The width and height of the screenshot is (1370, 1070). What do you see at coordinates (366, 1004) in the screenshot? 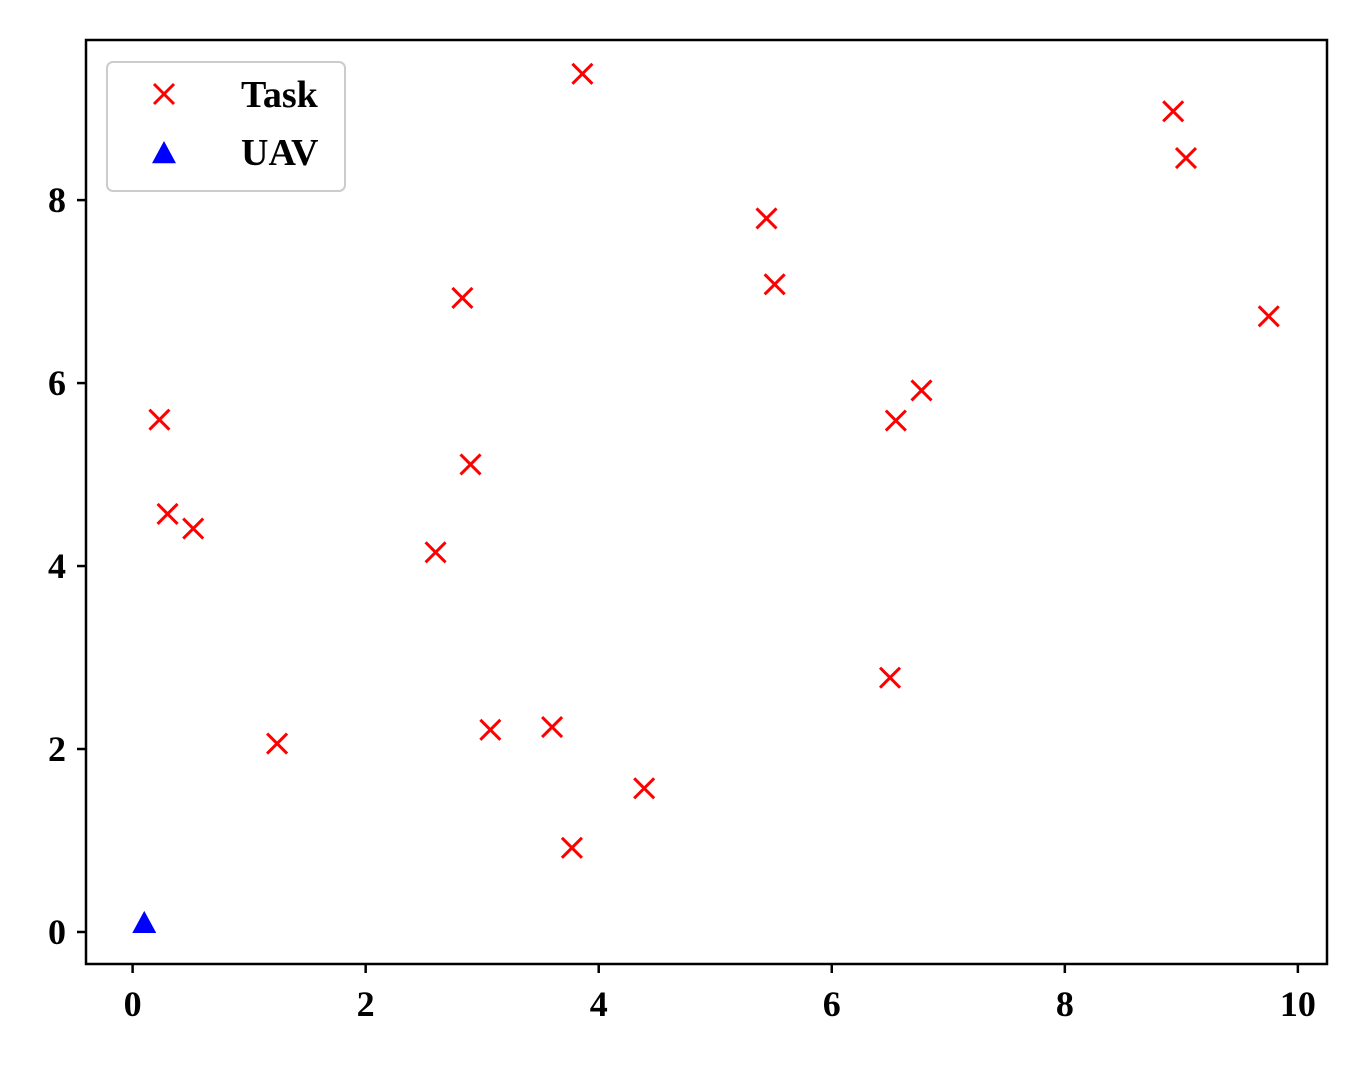
I see `x-tick-label: 2` at bounding box center [366, 1004].